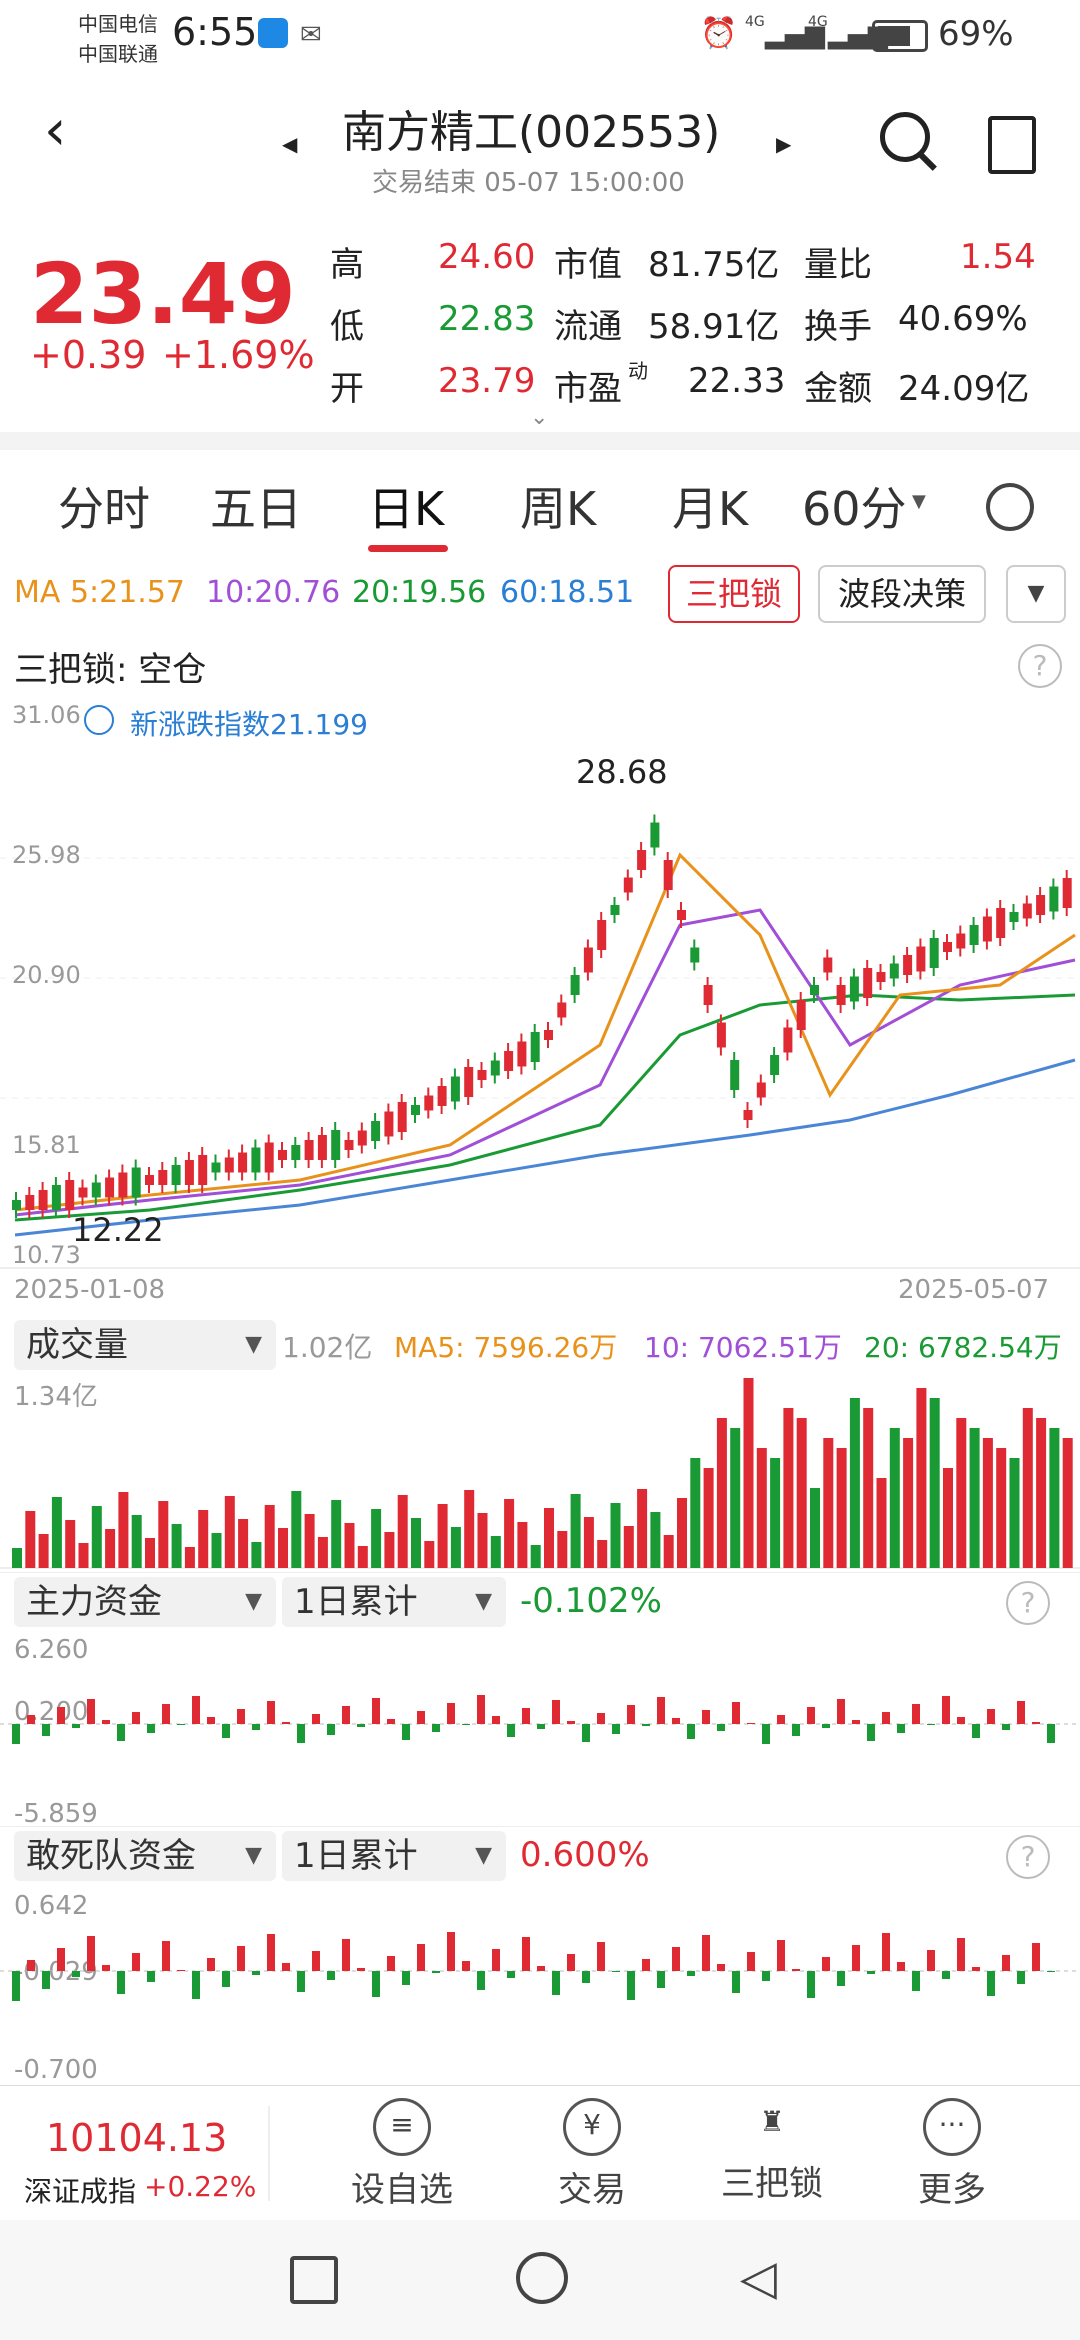 The image size is (1080, 2340). Describe the element at coordinates (588, 327) in the screenshot. I see `label-float-cap: 流通` at that location.